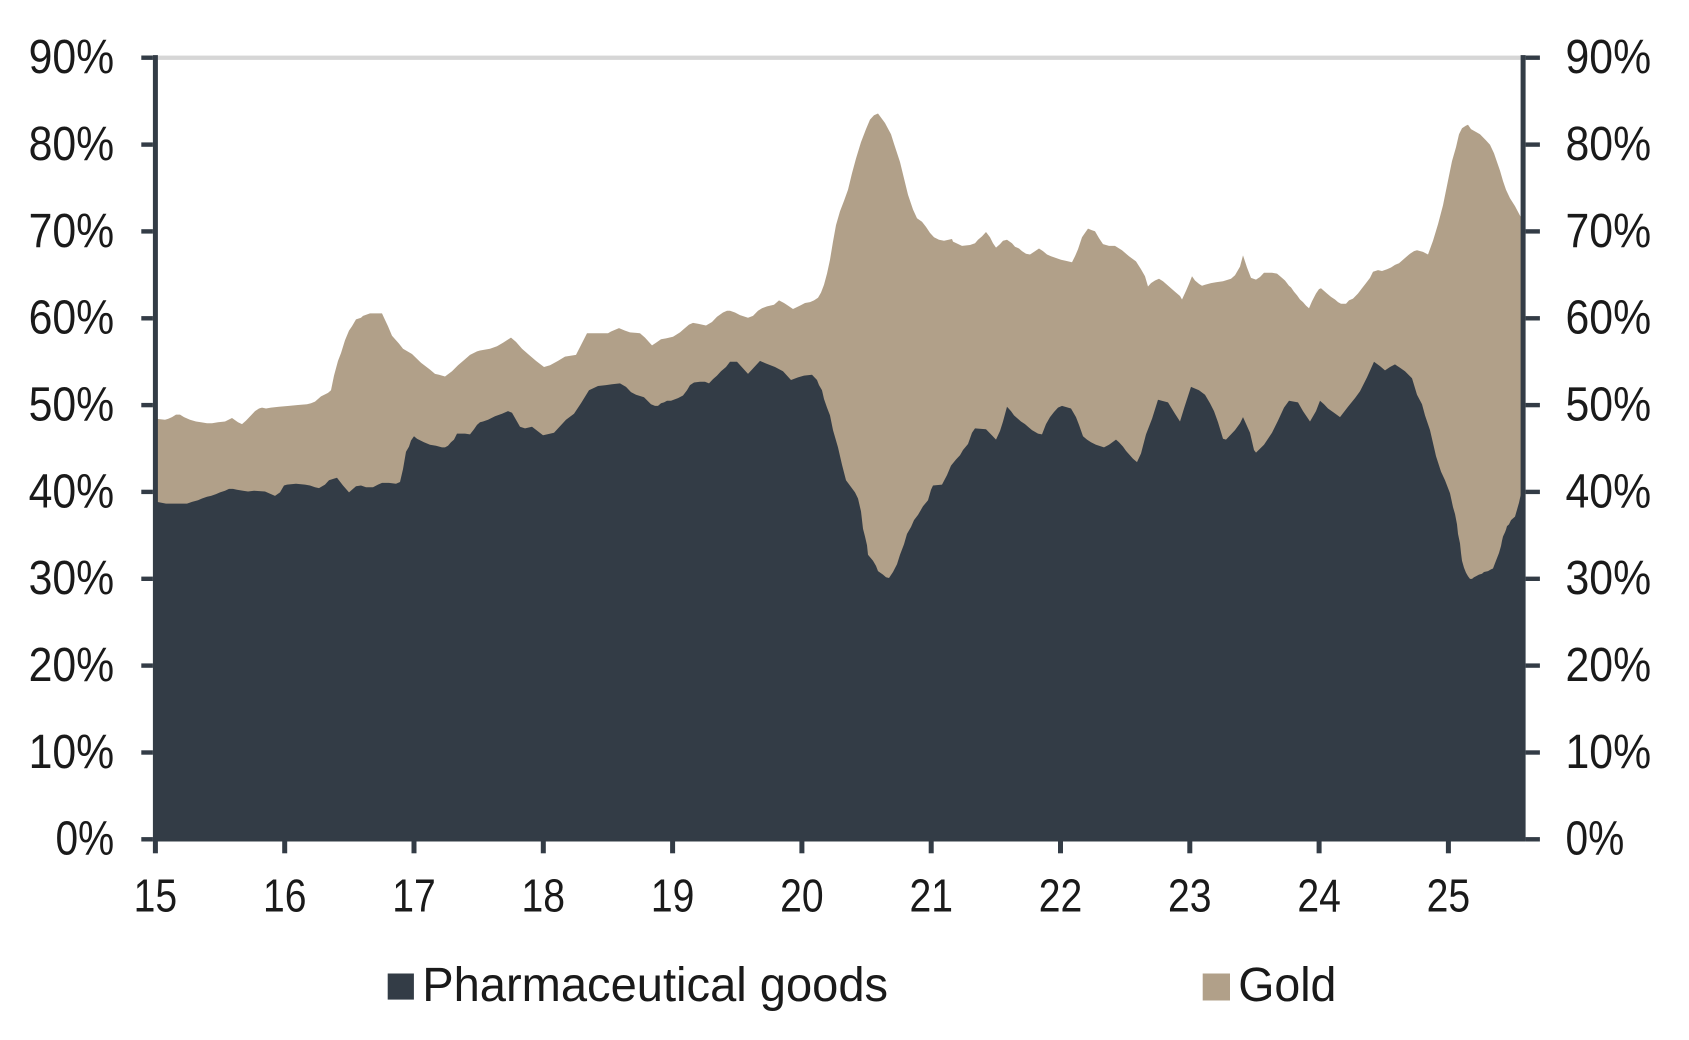 The height and width of the screenshot is (1040, 1689). Describe the element at coordinates (802, 896) in the screenshot. I see `svg-text: 20` at that location.